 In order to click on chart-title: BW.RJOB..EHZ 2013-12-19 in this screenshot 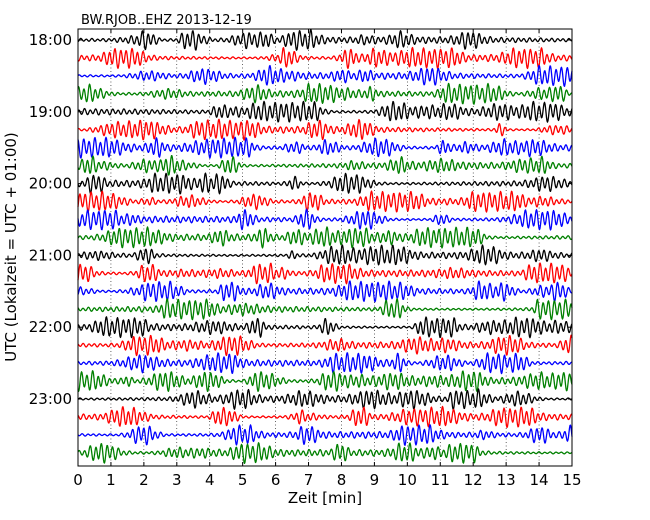, I will do `click(166, 20)`.